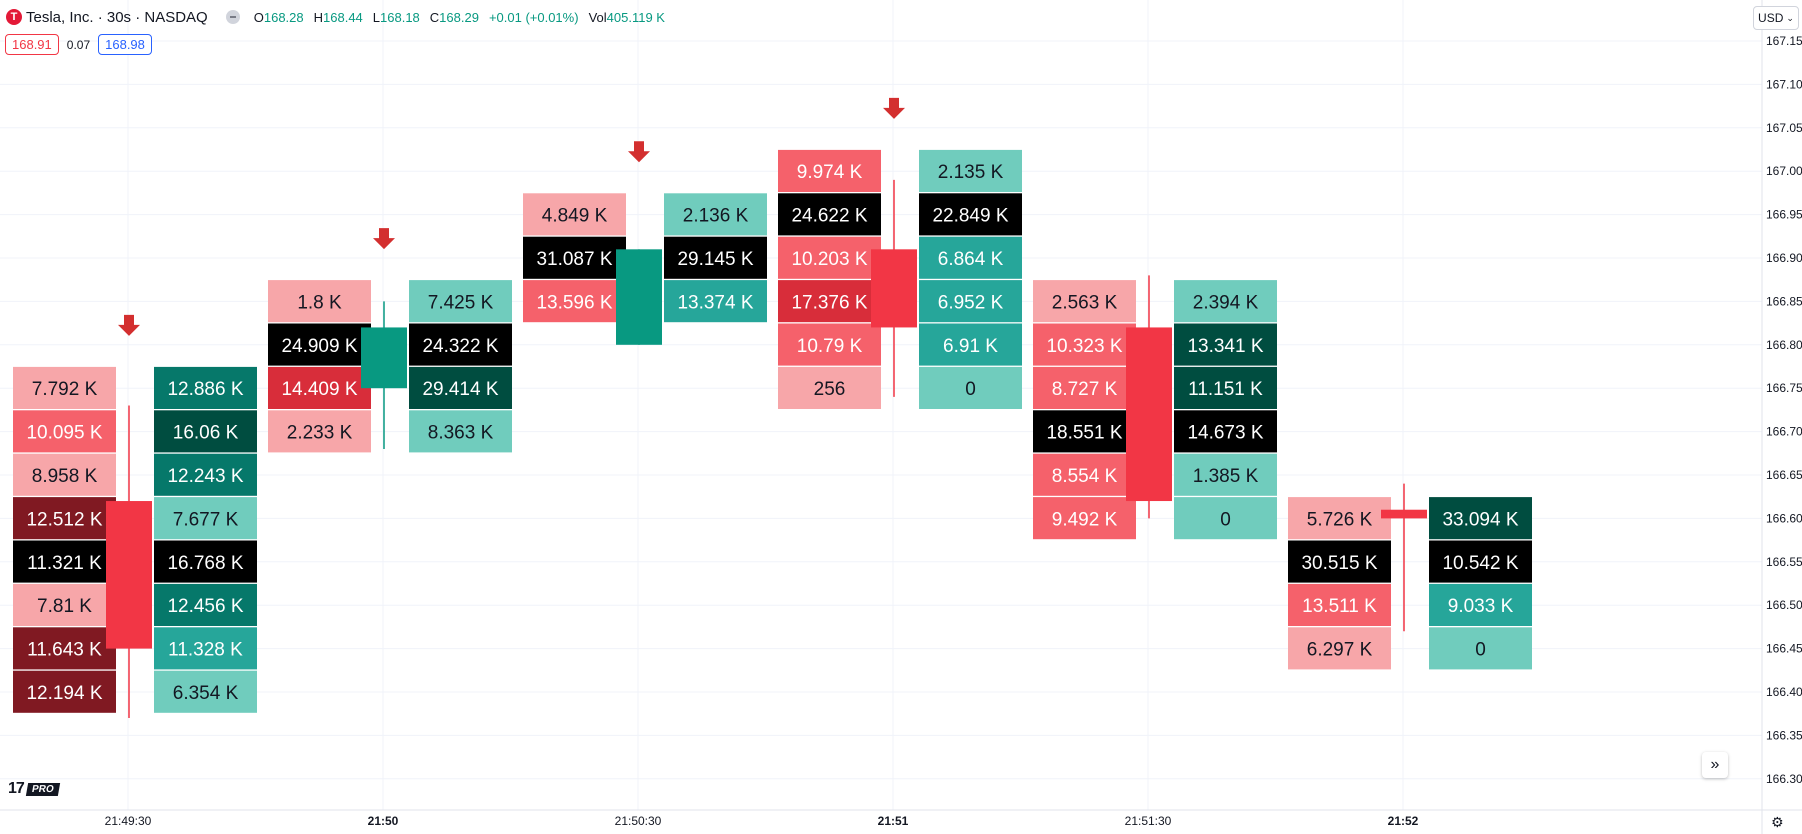 This screenshot has width=1802, height=834. Describe the element at coordinates (1715, 765) in the screenshot. I see `scroll-to-realtime-button: »` at that location.